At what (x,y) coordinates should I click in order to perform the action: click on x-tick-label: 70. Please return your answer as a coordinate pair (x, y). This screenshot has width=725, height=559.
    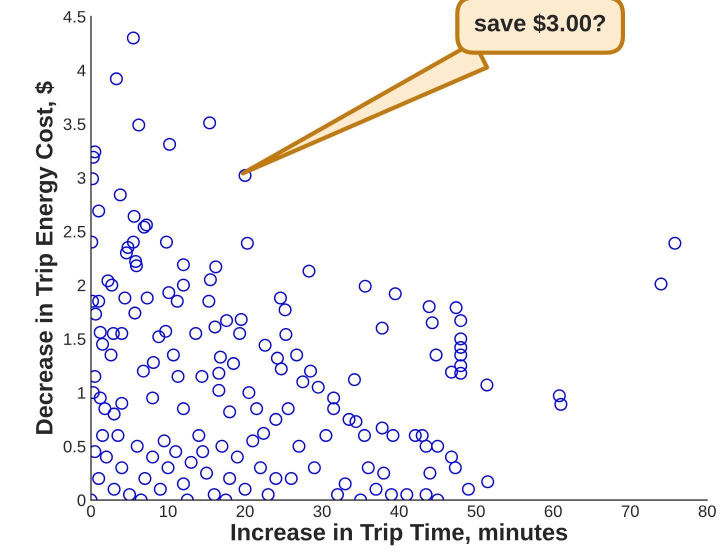
    Looking at the image, I should click on (630, 511).